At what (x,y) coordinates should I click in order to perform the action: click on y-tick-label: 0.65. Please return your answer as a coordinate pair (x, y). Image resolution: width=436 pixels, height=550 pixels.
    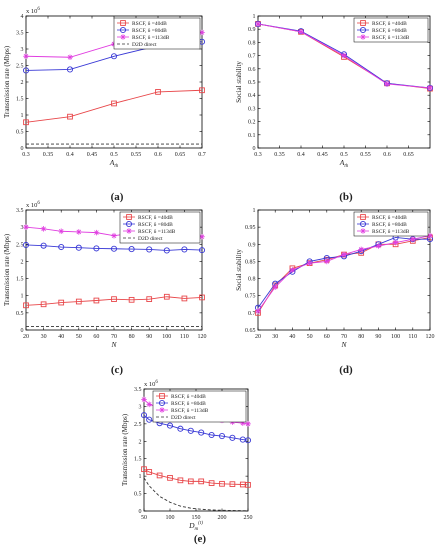
    Looking at the image, I should click on (250, 331).